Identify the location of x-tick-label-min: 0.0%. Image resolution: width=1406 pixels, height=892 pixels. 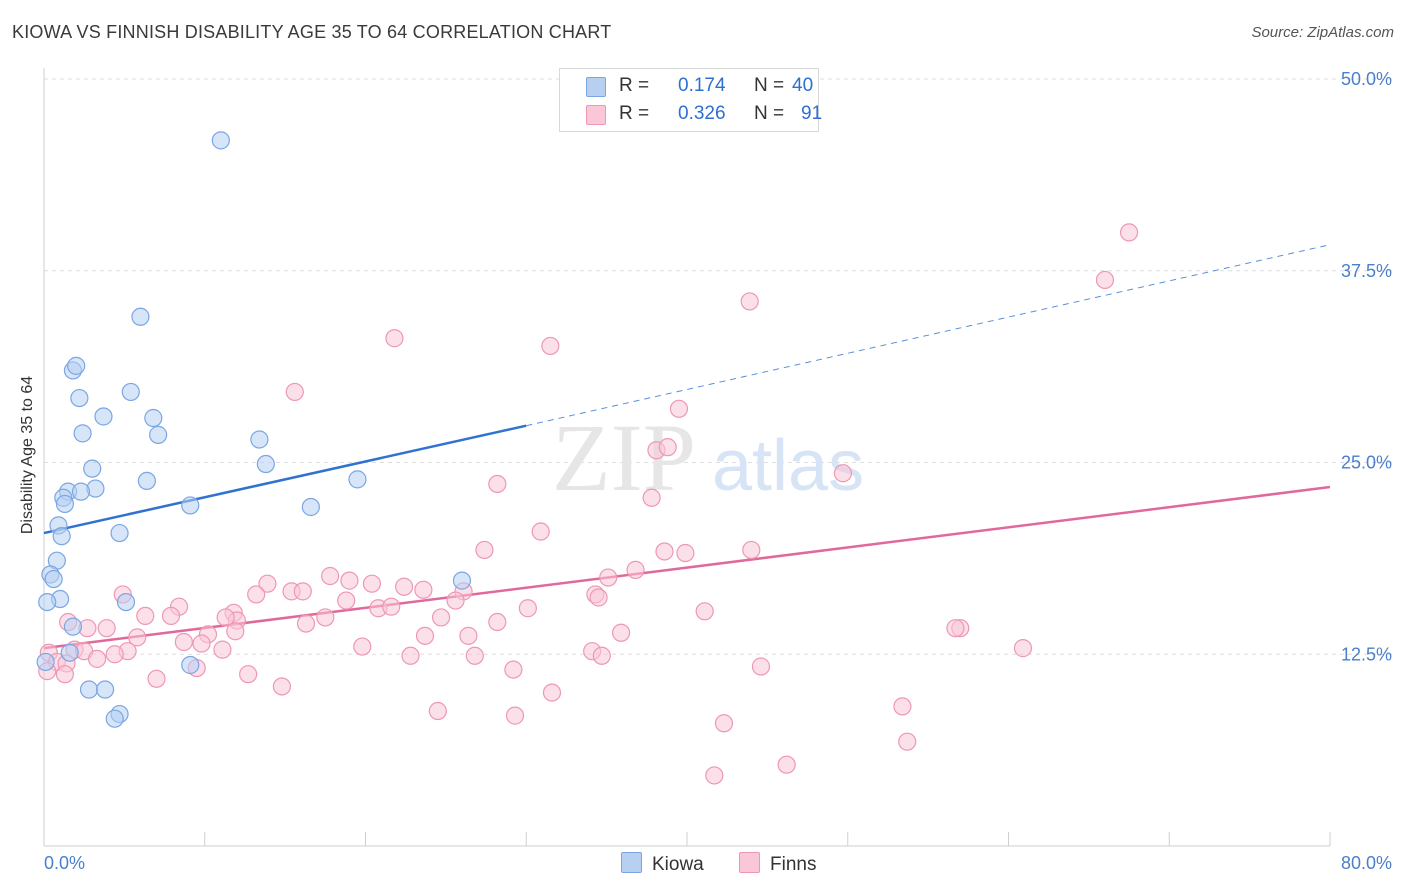
(64, 863).